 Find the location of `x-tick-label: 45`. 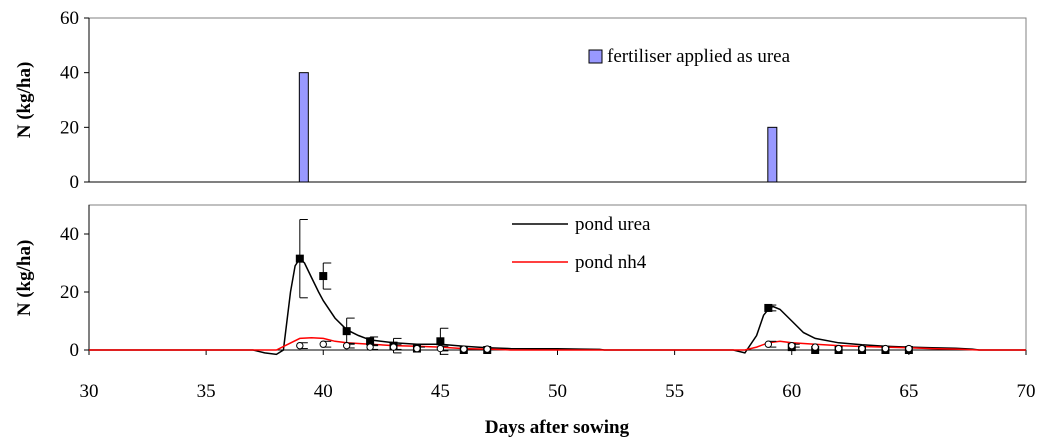

x-tick-label: 45 is located at coordinates (440, 391).